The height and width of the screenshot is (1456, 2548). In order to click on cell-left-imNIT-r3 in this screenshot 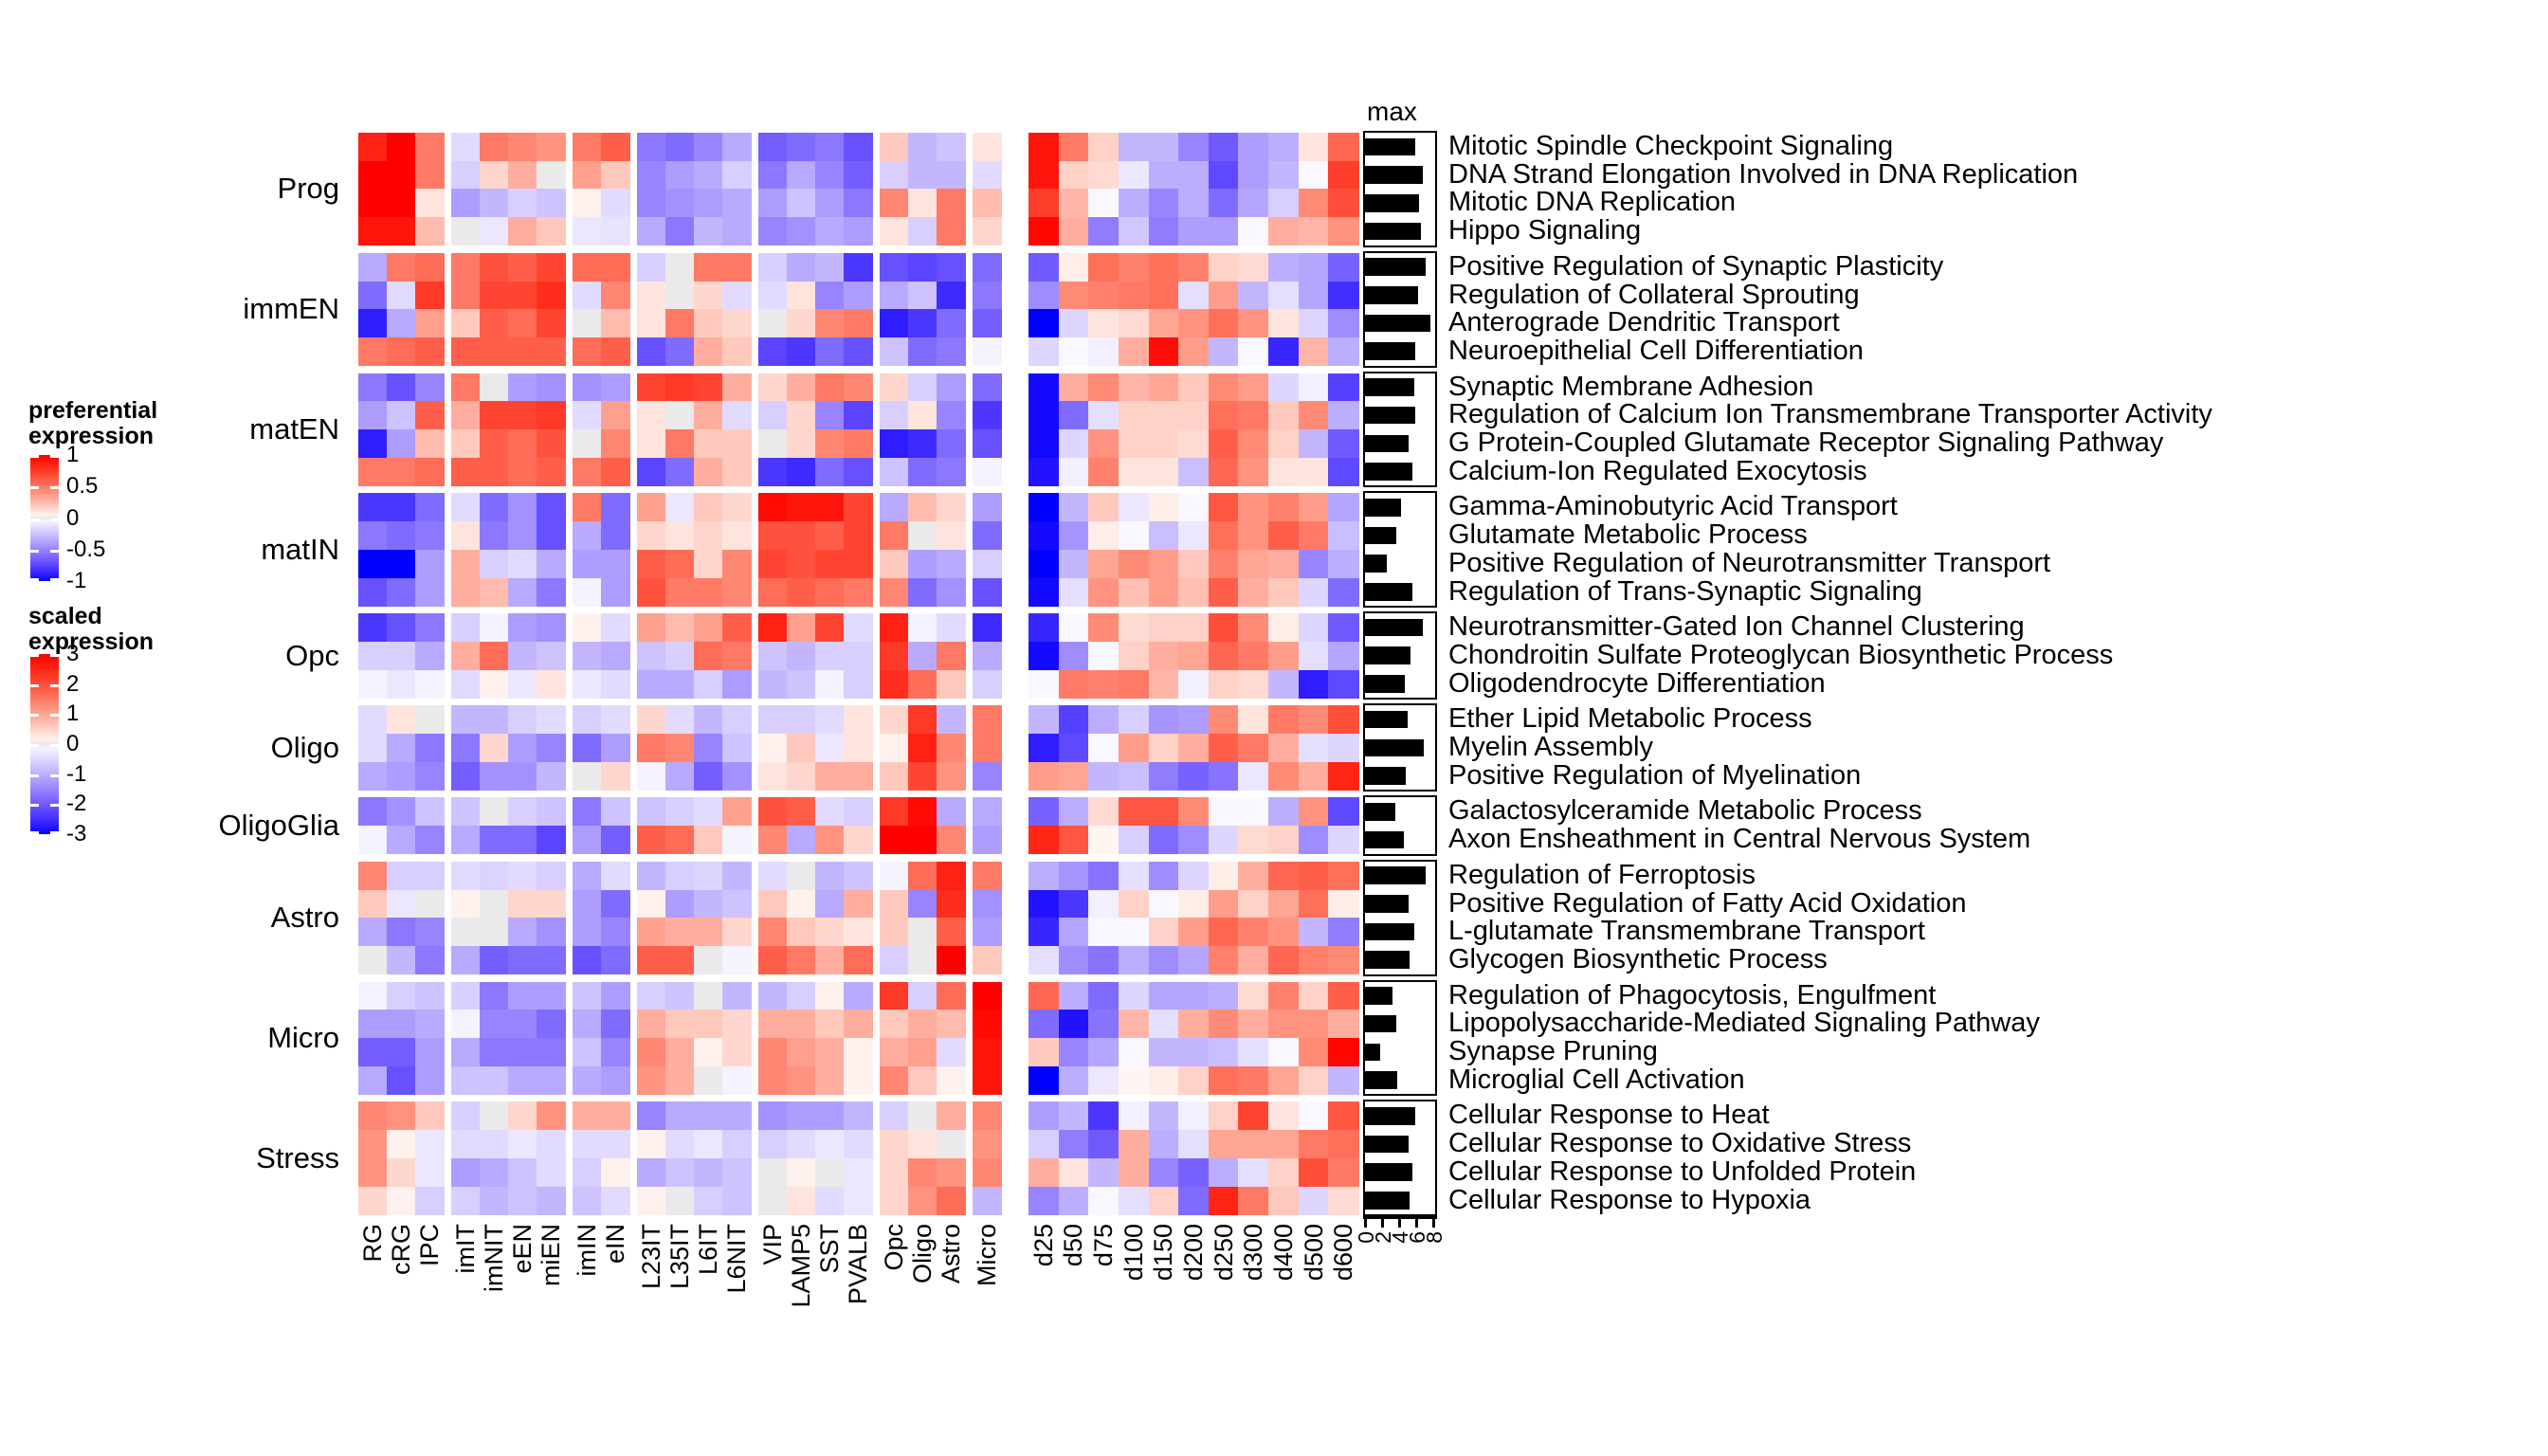, I will do `click(494, 592)`.